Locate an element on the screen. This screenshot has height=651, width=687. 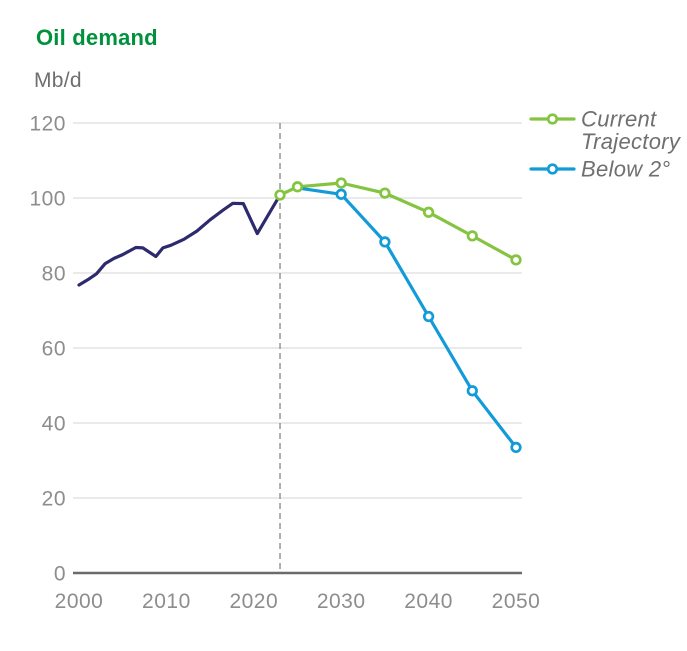
y-tick-label-0: 0 is located at coordinates (60, 574).